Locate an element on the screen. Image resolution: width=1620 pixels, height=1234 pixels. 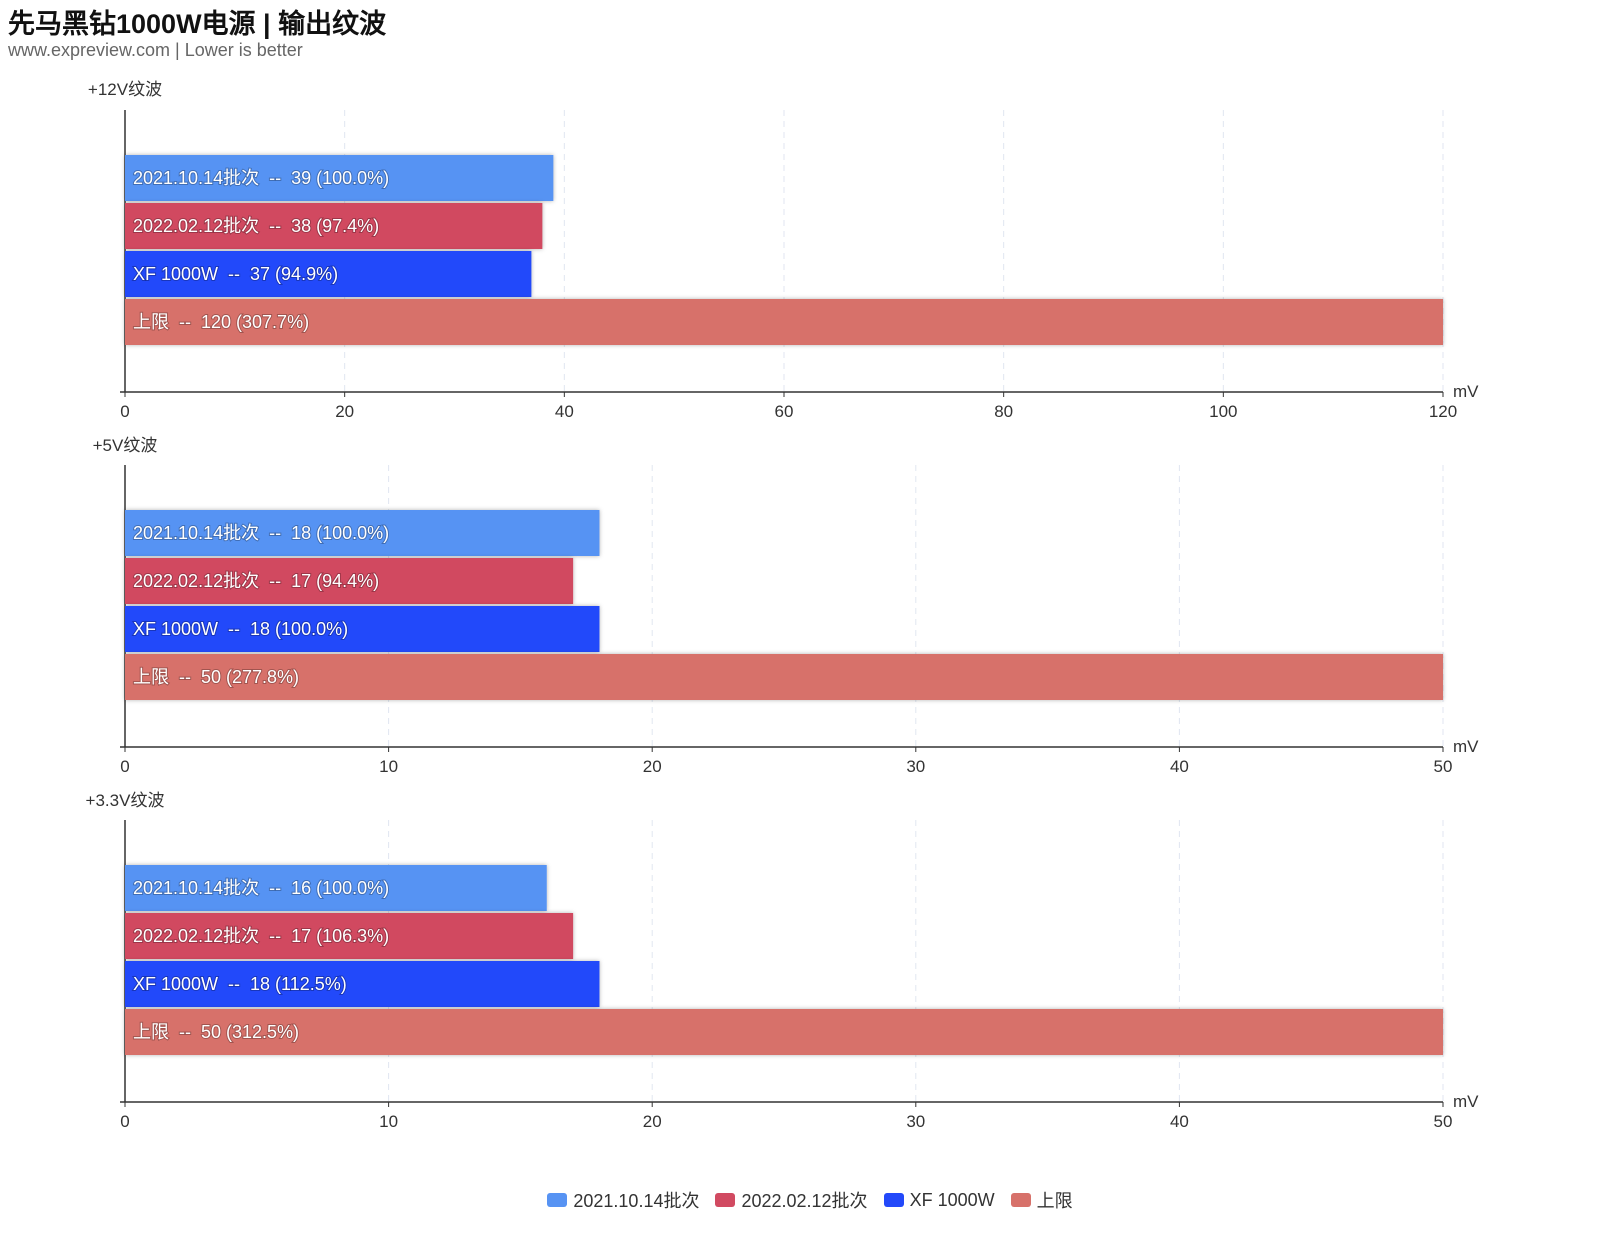
legend-item-xf1000w: XF 1000W is located at coordinates (939, 1200).